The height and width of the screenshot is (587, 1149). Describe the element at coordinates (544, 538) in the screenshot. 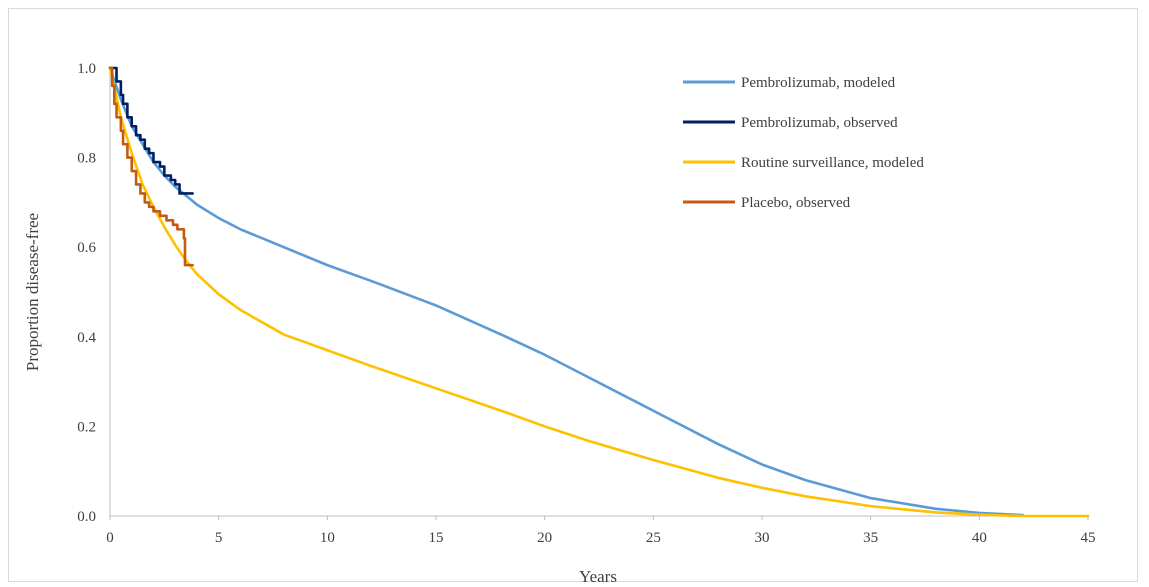

I see `x-tick-label: 20` at that location.